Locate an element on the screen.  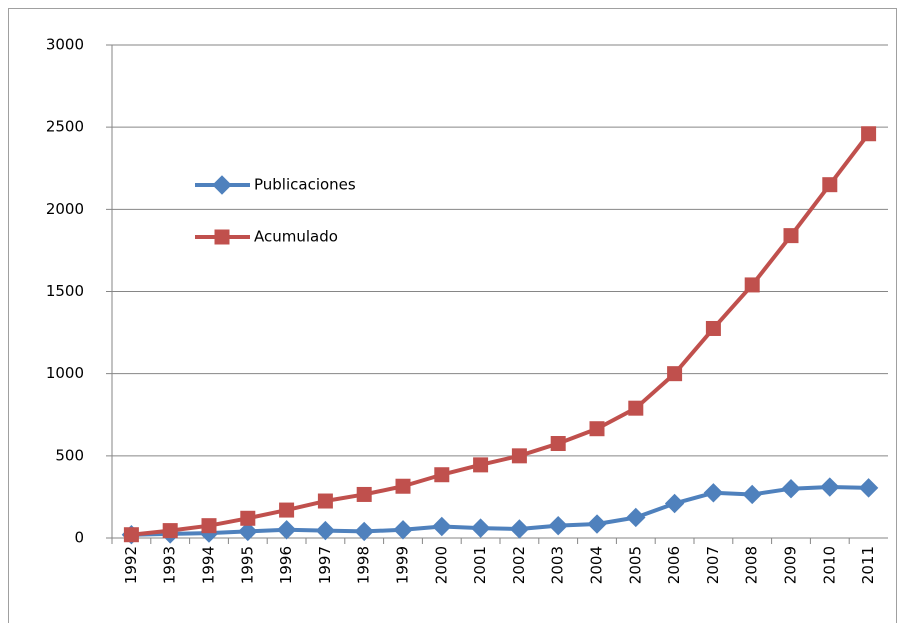
legend-label: Publicaciones is located at coordinates (305, 185).